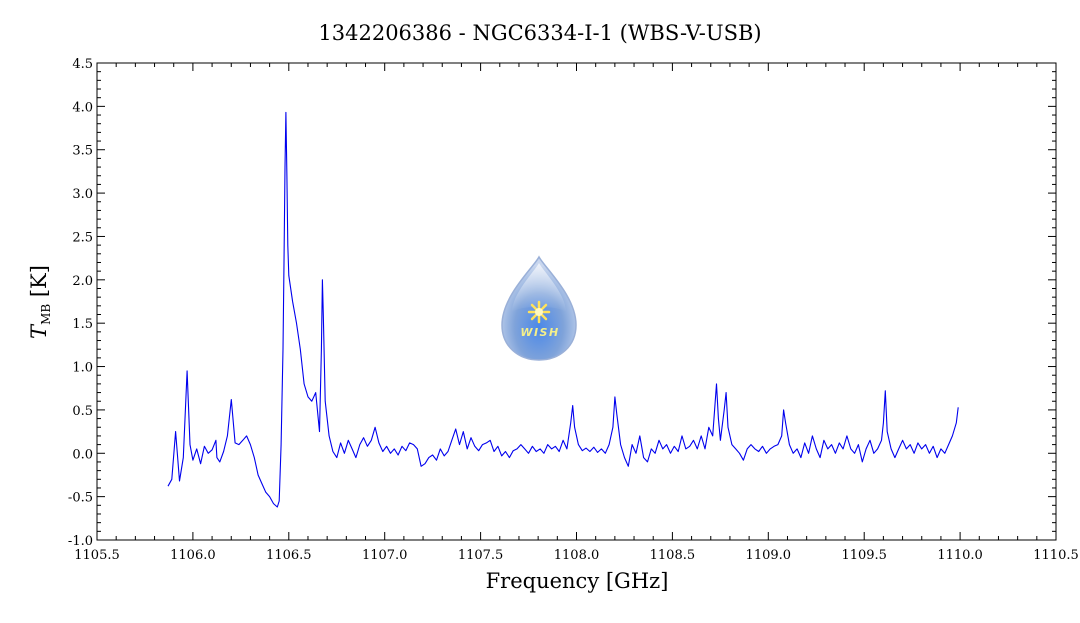 Image resolution: width=1080 pixels, height=623 pixels. What do you see at coordinates (82, 281) in the screenshot?
I see `y-tick-label: 2.0` at bounding box center [82, 281].